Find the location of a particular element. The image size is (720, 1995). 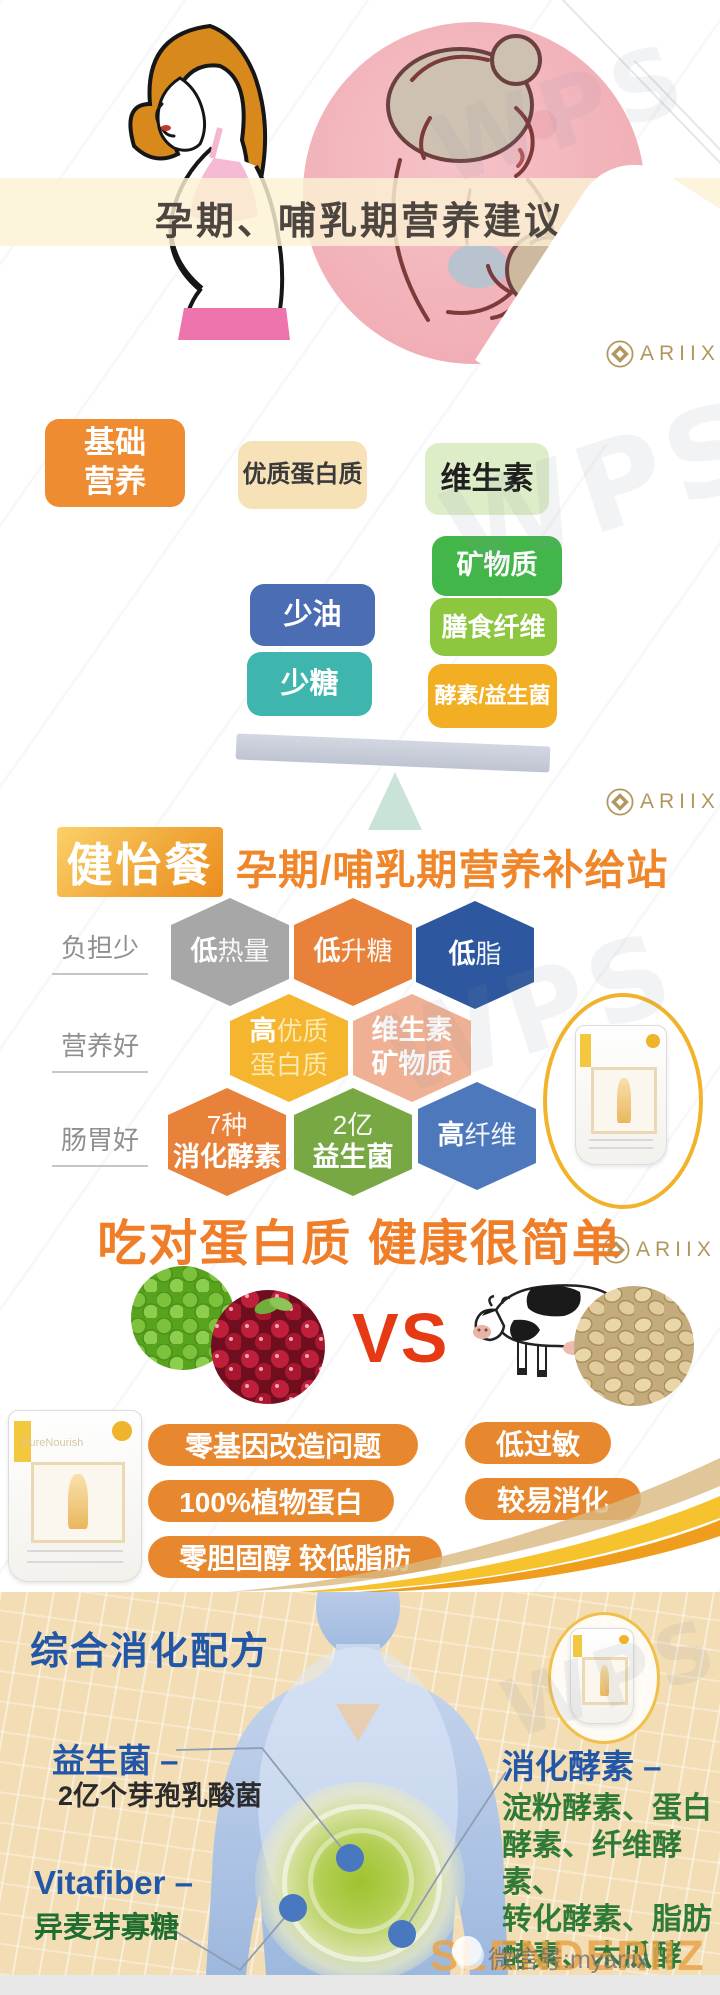

hex-high-protein: 高优质 蛋白质 is located at coordinates (289, 1048).